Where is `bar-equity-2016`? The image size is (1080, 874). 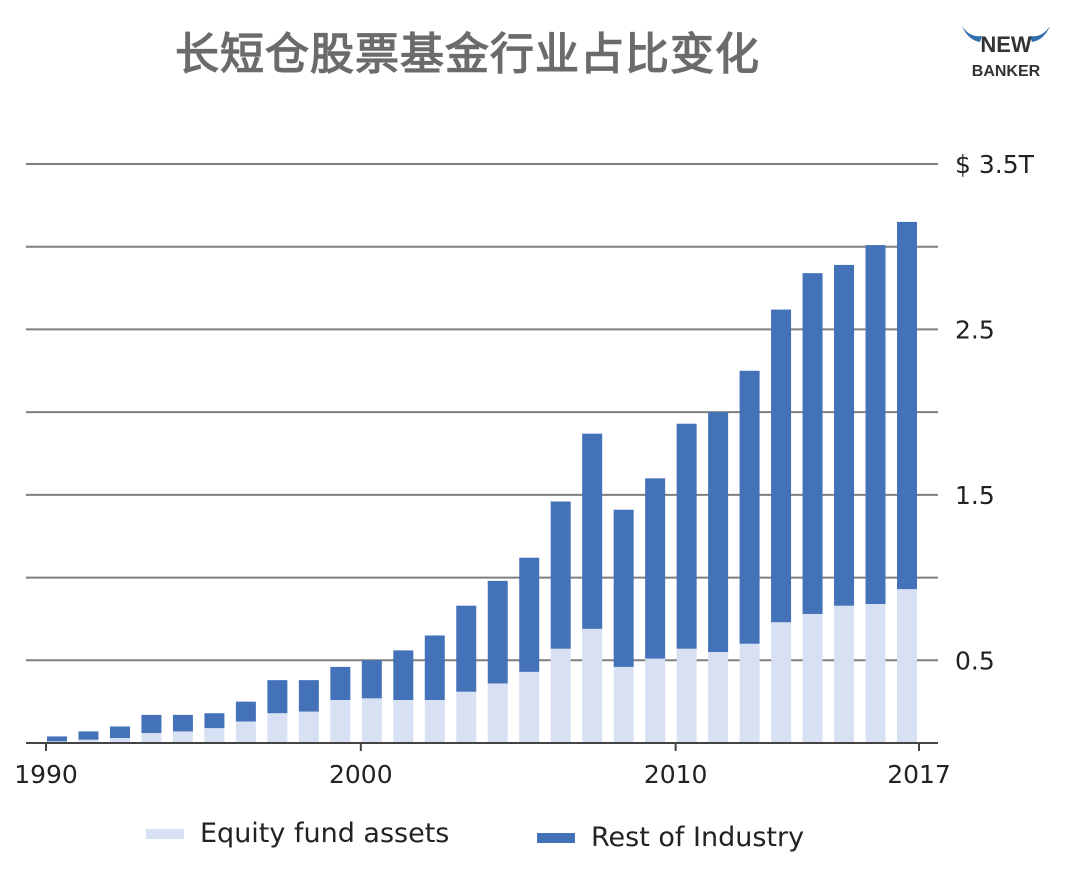
bar-equity-2016 is located at coordinates (875, 673).